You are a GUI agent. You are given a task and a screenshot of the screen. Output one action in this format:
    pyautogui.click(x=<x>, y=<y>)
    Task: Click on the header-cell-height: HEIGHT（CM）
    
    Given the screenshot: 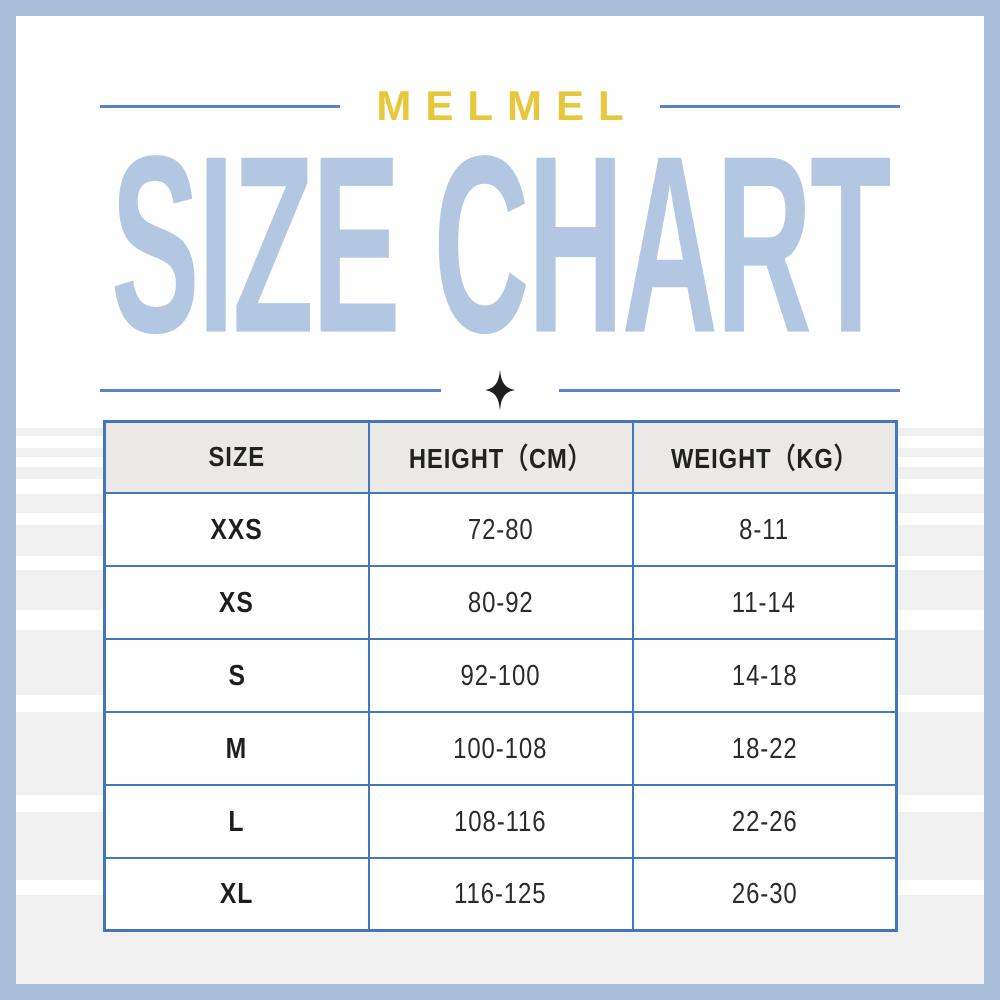 What is the action you would take?
    pyautogui.click(x=500, y=457)
    